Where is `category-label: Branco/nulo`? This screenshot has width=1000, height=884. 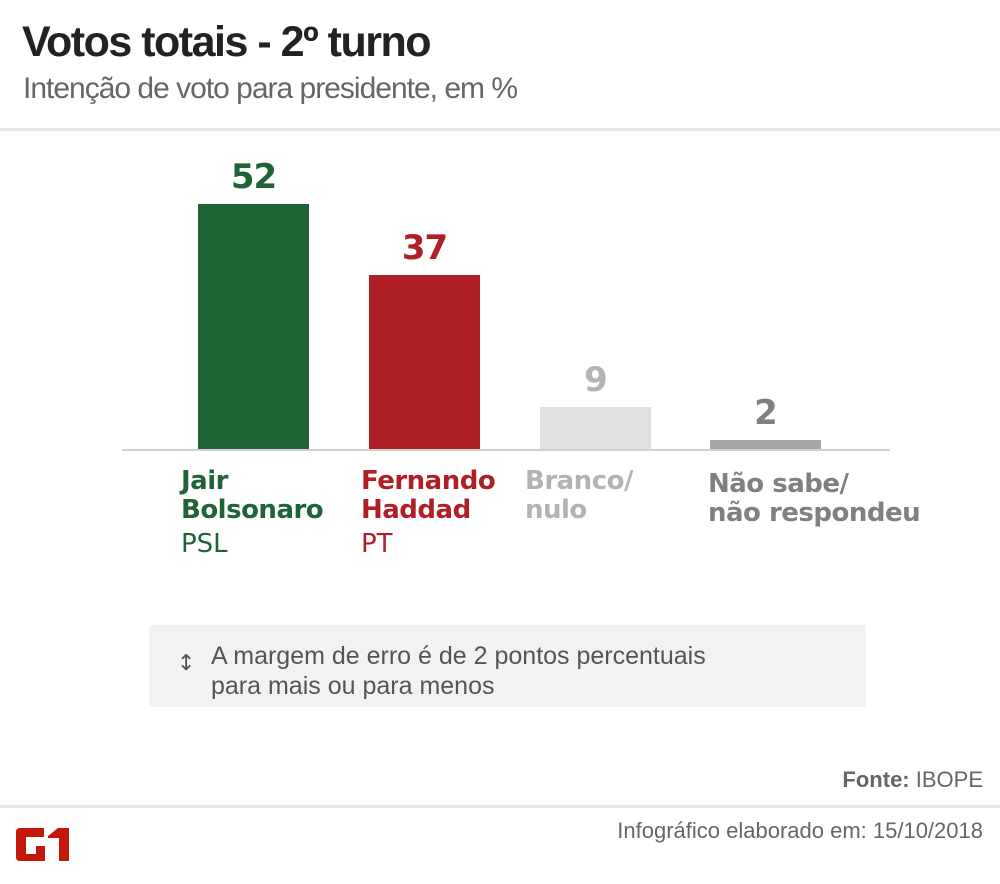
category-label: Branco/nulo is located at coordinates (579, 495).